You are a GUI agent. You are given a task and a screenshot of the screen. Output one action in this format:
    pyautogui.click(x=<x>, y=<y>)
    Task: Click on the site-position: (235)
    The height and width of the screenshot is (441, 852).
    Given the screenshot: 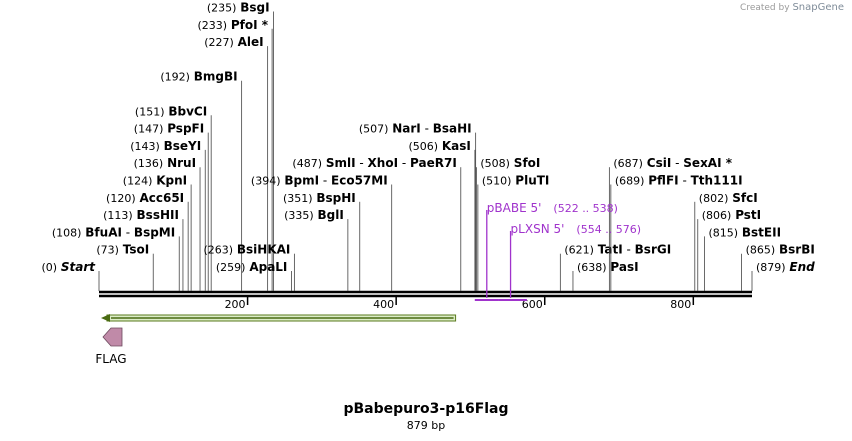 What is the action you would take?
    pyautogui.click(x=222, y=8)
    